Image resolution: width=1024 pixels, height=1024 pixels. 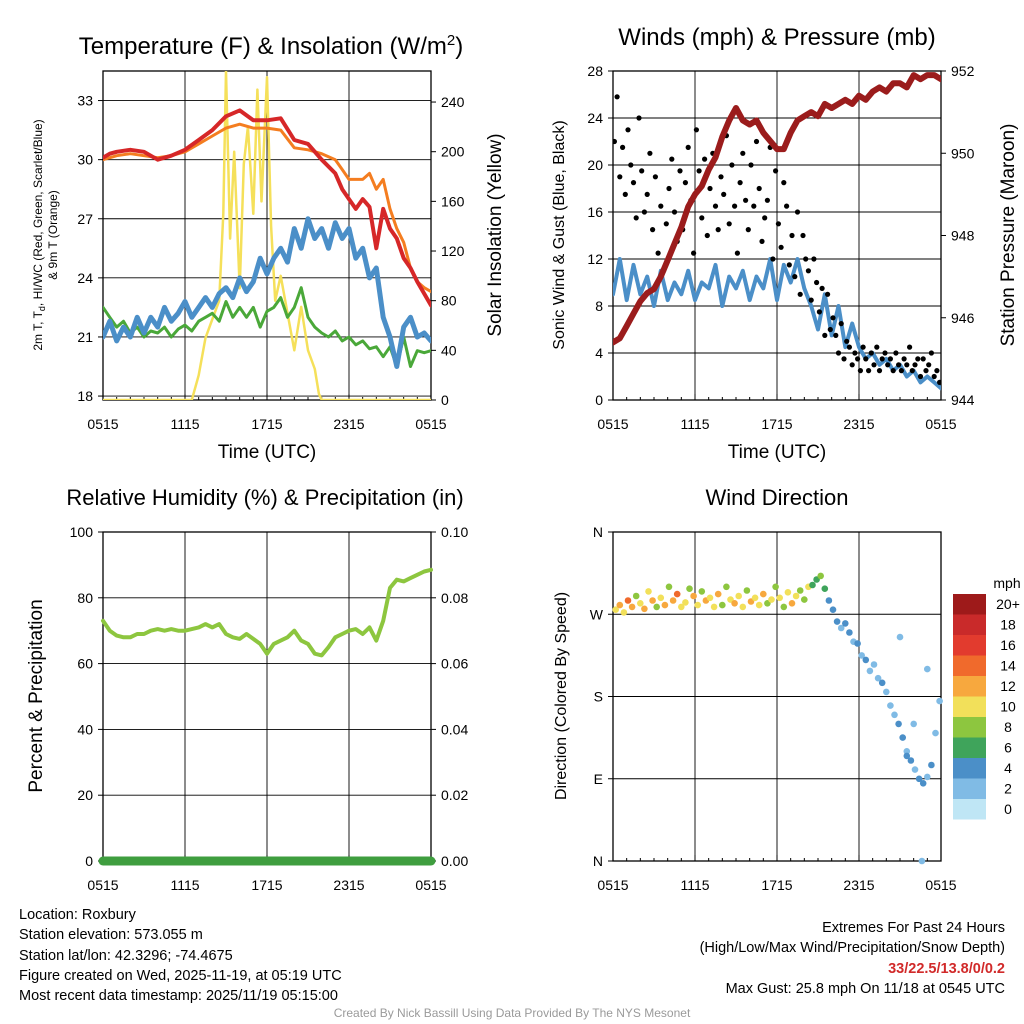 I want to click on colorbar-label: 0, so click(x=1008, y=809).